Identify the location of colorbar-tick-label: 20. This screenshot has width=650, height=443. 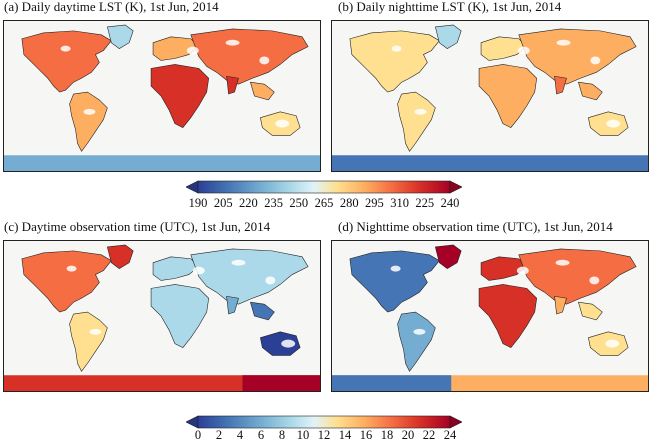
(408, 435).